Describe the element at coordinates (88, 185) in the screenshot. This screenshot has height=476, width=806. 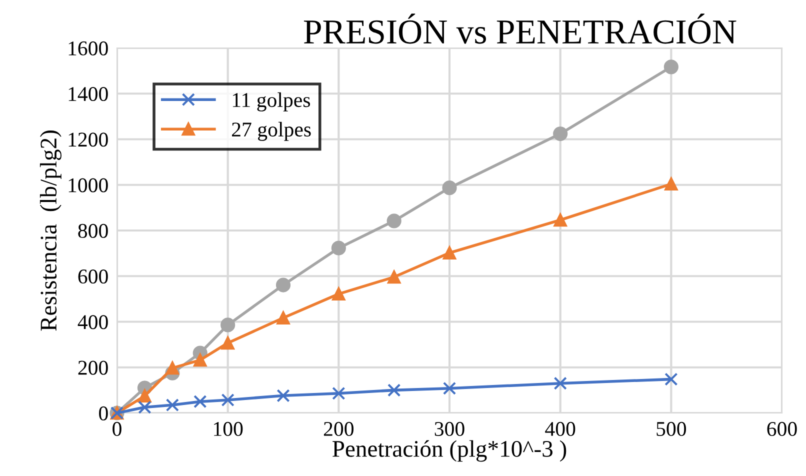
I see `y-tick-label: 1000` at that location.